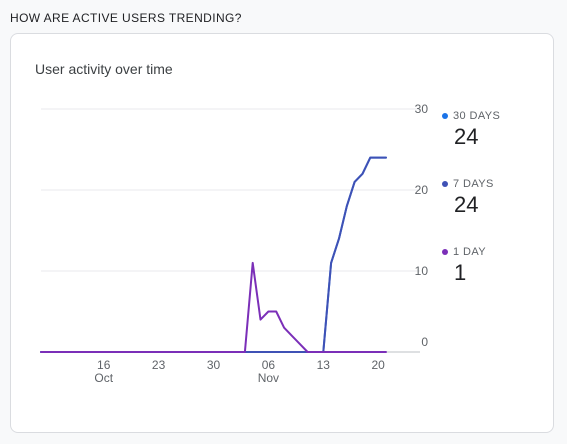  What do you see at coordinates (477, 116) in the screenshot?
I see `legend-label-30-days: 30 DAYS` at bounding box center [477, 116].